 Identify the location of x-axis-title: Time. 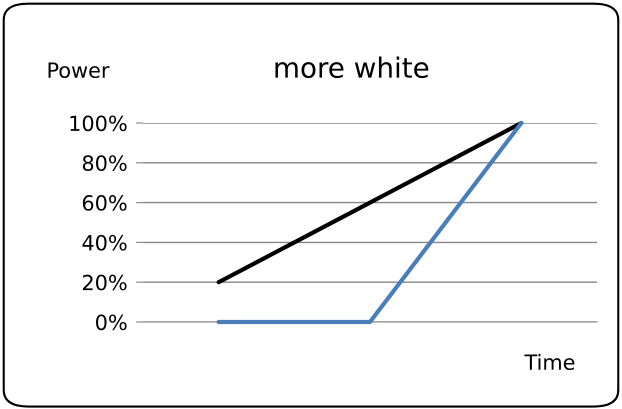
(549, 362).